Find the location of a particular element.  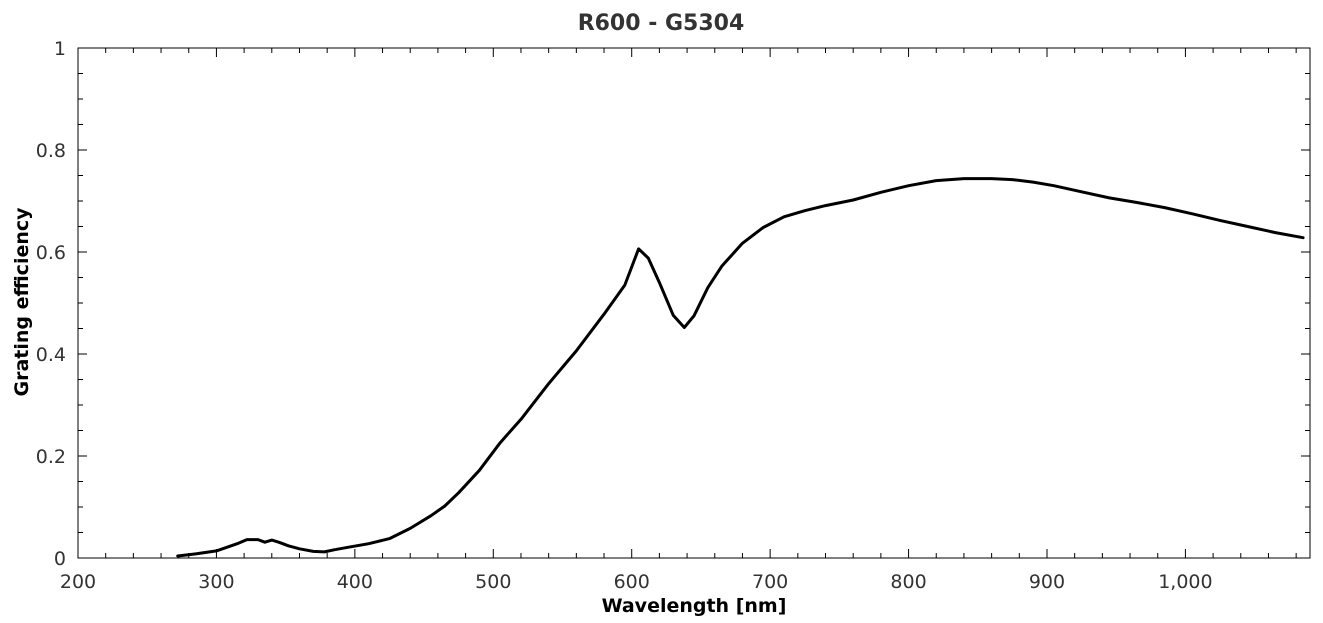

x-tick-label: 1,000 is located at coordinates (1185, 582).